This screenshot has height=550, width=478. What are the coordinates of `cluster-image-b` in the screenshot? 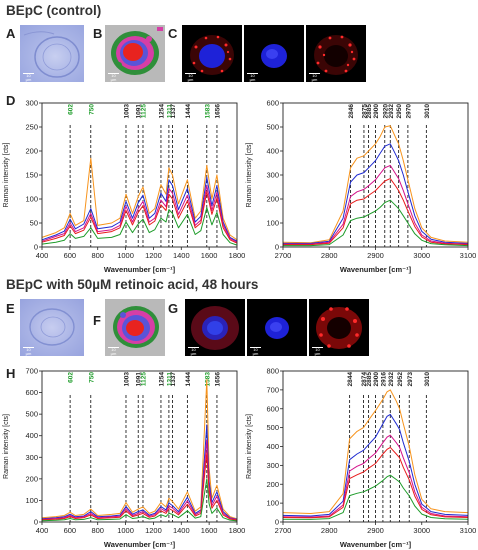 It's located at (137, 51).